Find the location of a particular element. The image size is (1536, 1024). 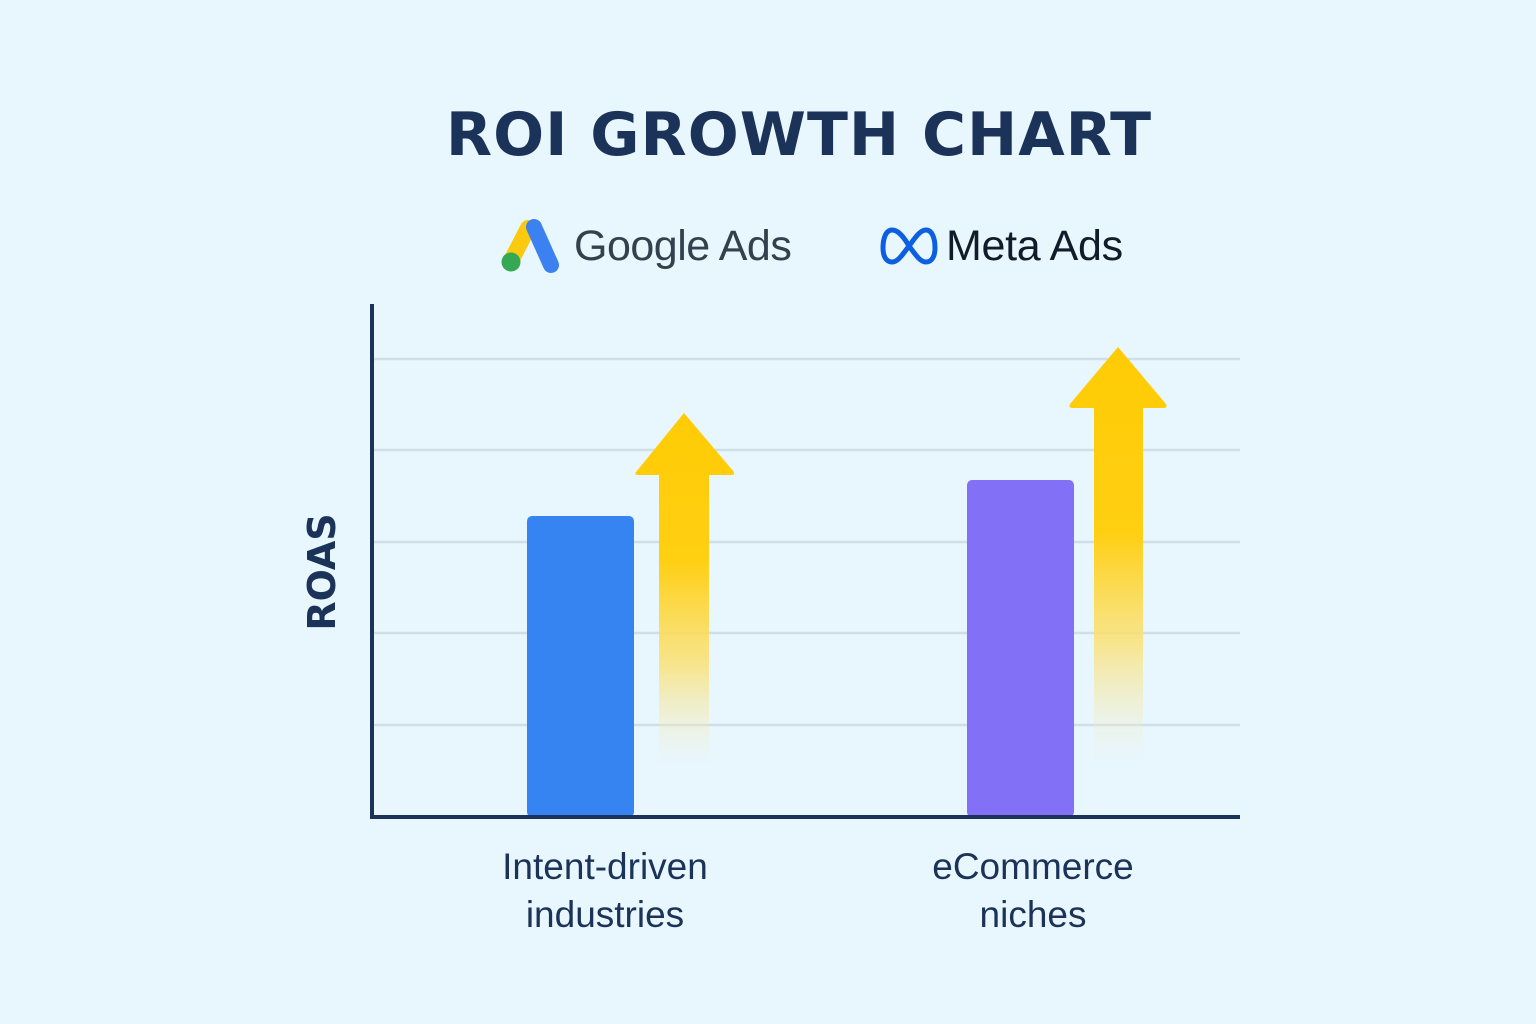

x-label-line: industries is located at coordinates (605, 914).